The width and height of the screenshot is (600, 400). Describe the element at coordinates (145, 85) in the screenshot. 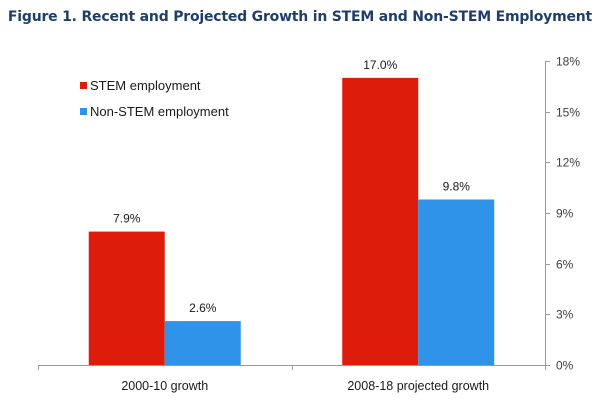

I see `legend-label: STEM employment` at that location.